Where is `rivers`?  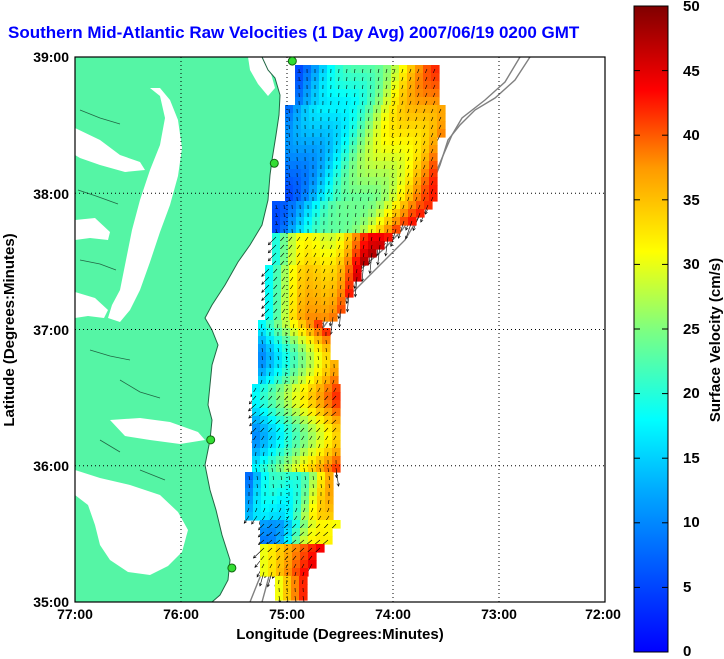
rivers is located at coordinates (121, 295).